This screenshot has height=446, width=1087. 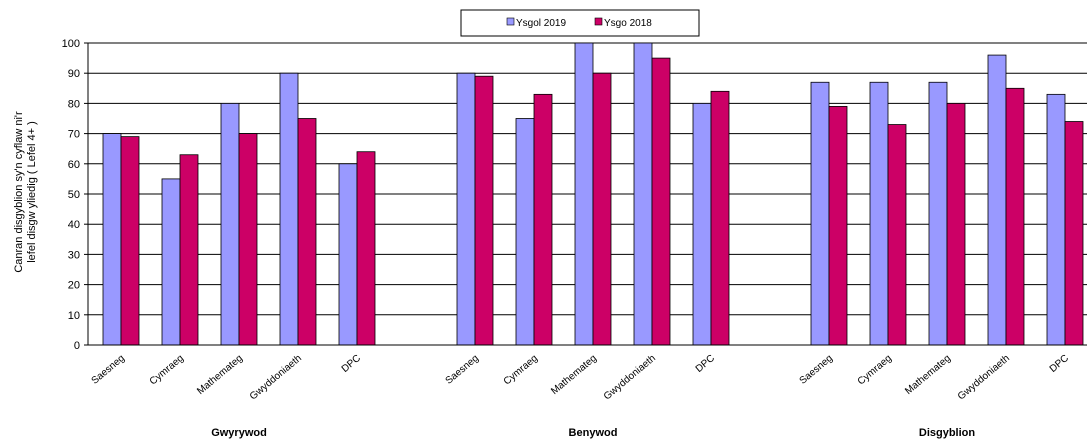 I want to click on legend-label: Ysgol 2019, so click(x=541, y=23).